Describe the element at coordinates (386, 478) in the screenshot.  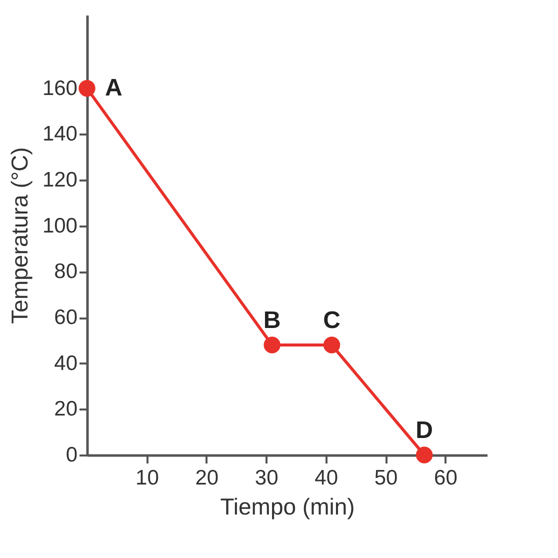
I see `x-tick-label: 50` at that location.